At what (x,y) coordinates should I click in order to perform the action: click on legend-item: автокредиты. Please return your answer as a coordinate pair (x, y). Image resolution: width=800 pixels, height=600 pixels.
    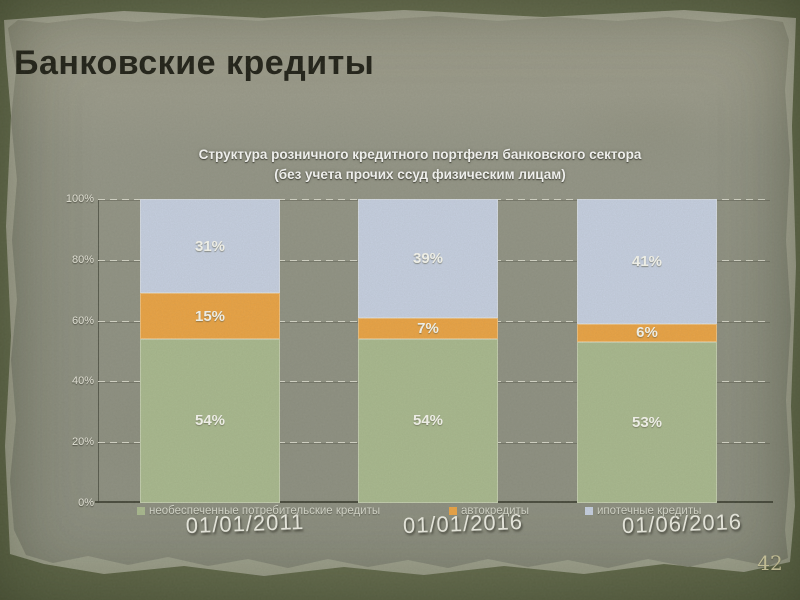
    Looking at the image, I should click on (489, 511).